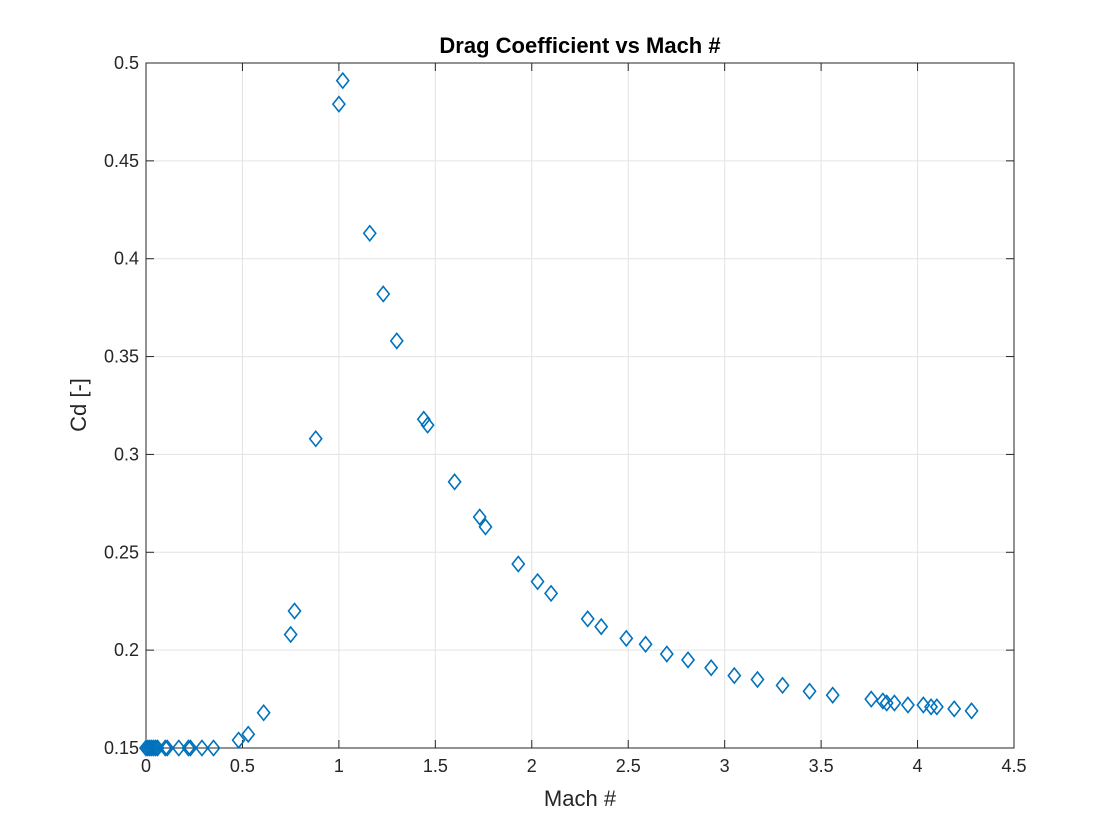 Image resolution: width=1120 pixels, height=840 pixels. I want to click on x-tick-label: 2, so click(532, 766).